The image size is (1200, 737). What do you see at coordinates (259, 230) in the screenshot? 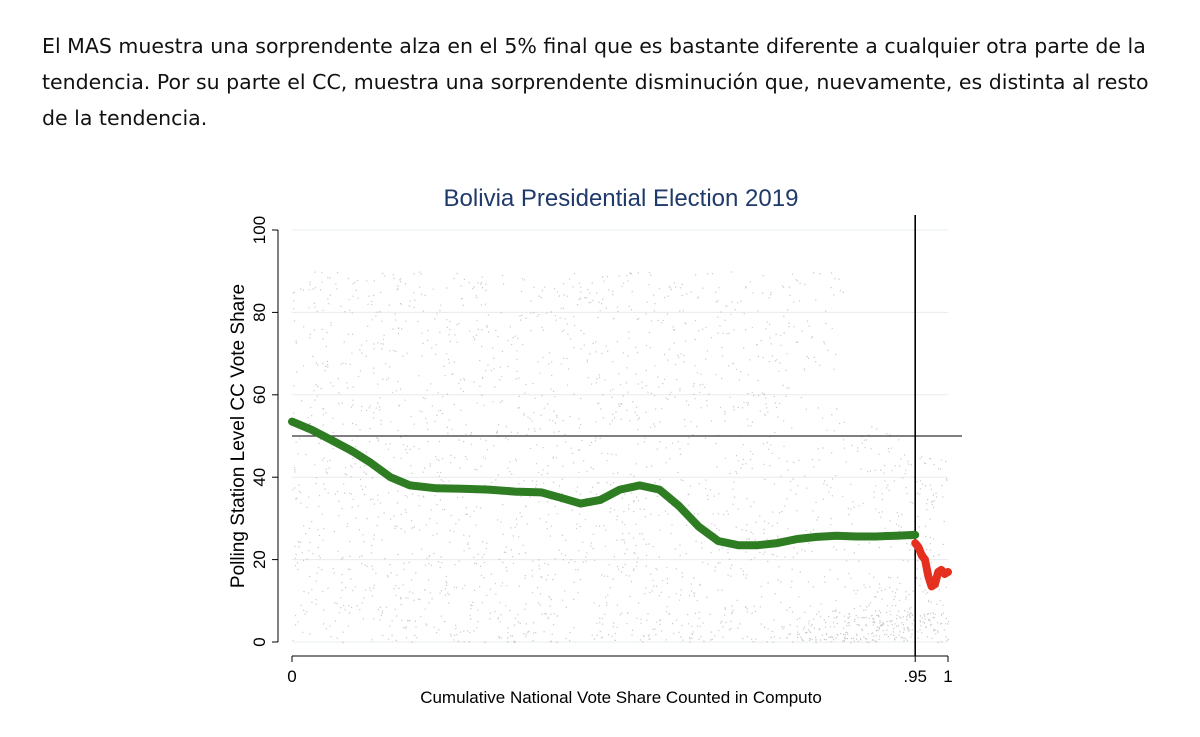
I see `y-tick-label-5: 100` at bounding box center [259, 230].